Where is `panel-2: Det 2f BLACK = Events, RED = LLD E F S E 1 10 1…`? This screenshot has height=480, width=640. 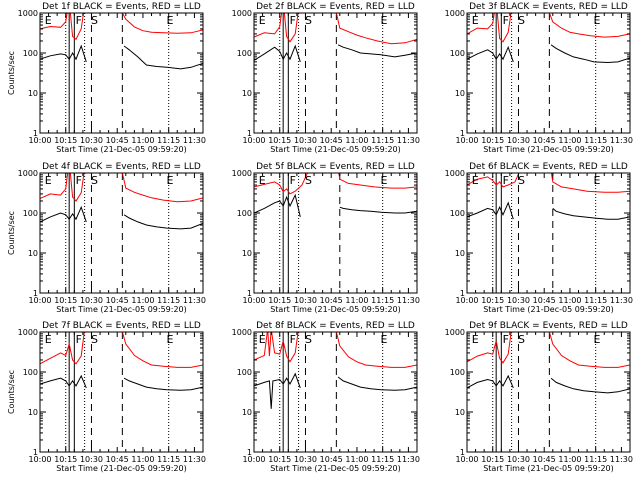
panel-2: Det 2f BLACK = Events, RED = LLD E F S E 1 10 1… is located at coordinates (326, 78).